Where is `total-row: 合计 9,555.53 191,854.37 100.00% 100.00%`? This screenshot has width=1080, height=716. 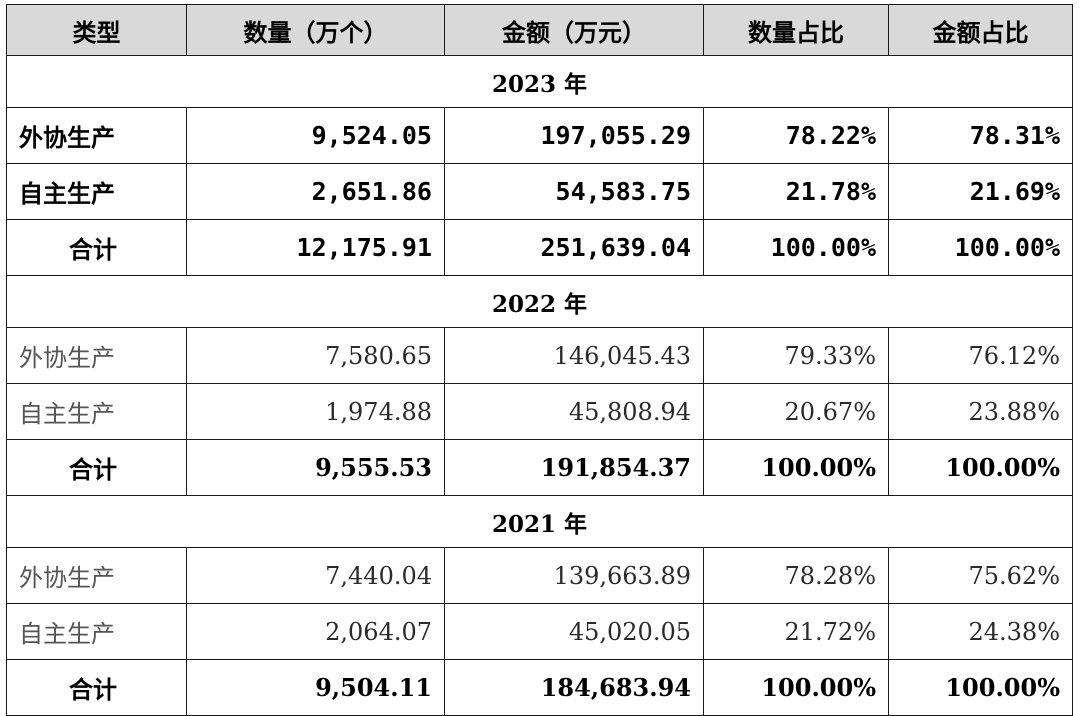 total-row: 合计 9,555.53 191,854.37 100.00% 100.00% is located at coordinates (539, 467).